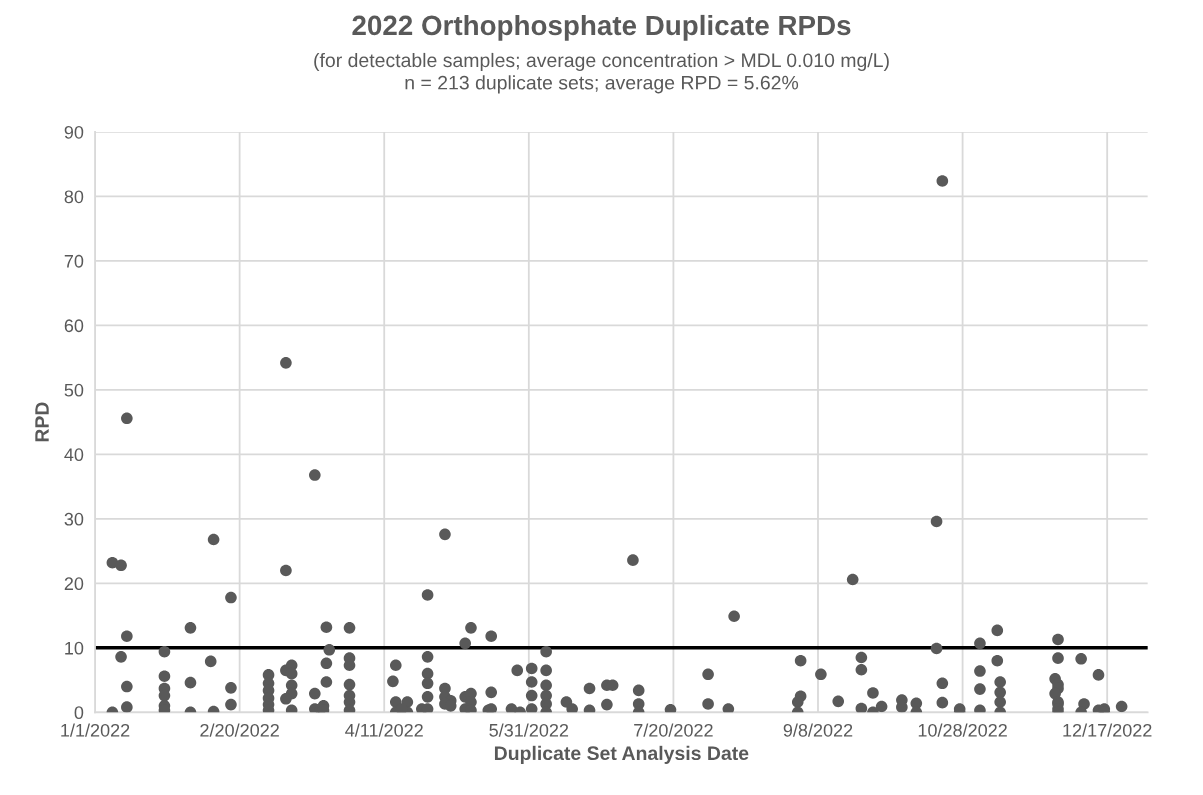  What do you see at coordinates (621, 754) in the screenshot?
I see `x-axis-title: Duplicate Set Analysis Date` at bounding box center [621, 754].